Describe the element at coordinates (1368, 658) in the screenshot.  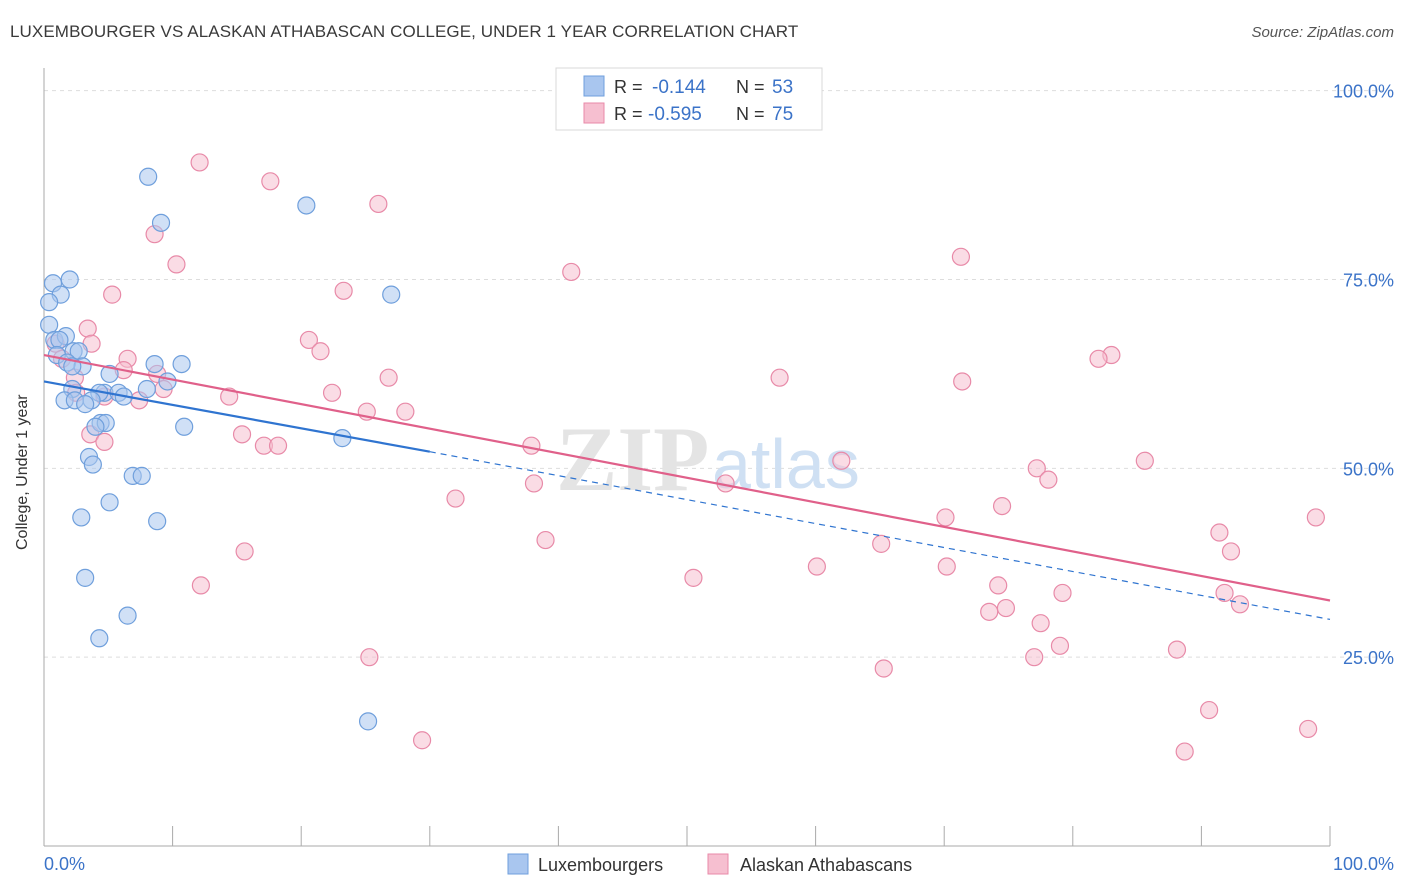
I see `y-tick-label: 25.0%` at that location.